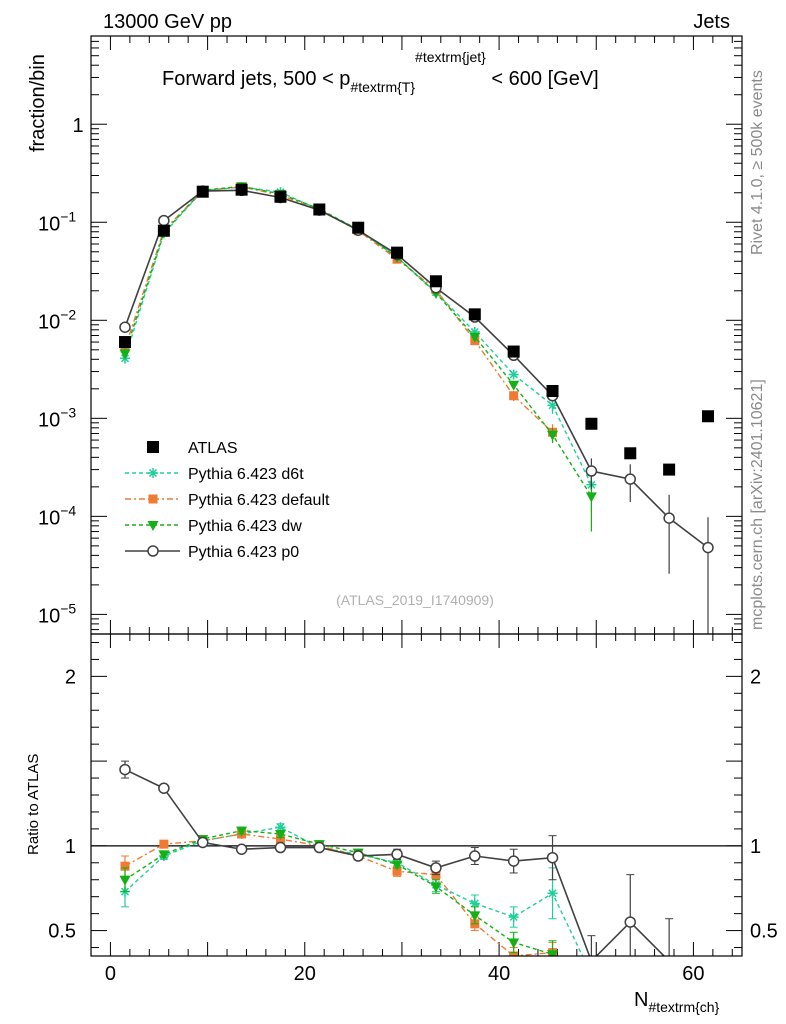  What do you see at coordinates (338, 894) in the screenshot?
I see `ratio-line-default` at bounding box center [338, 894].